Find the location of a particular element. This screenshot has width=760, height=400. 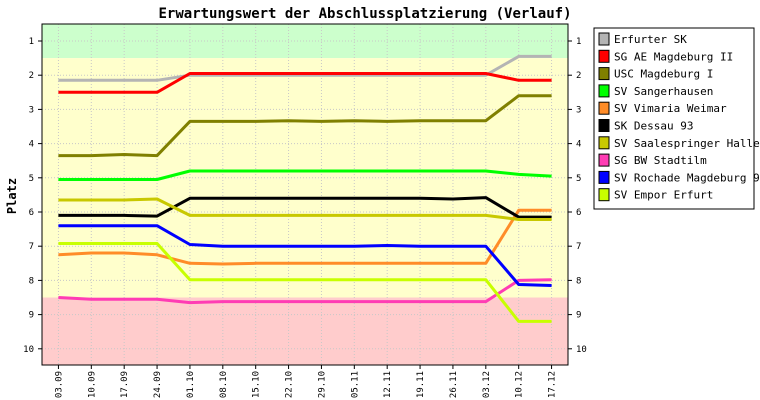

y-tick-label: 8 is located at coordinates (31, 281).